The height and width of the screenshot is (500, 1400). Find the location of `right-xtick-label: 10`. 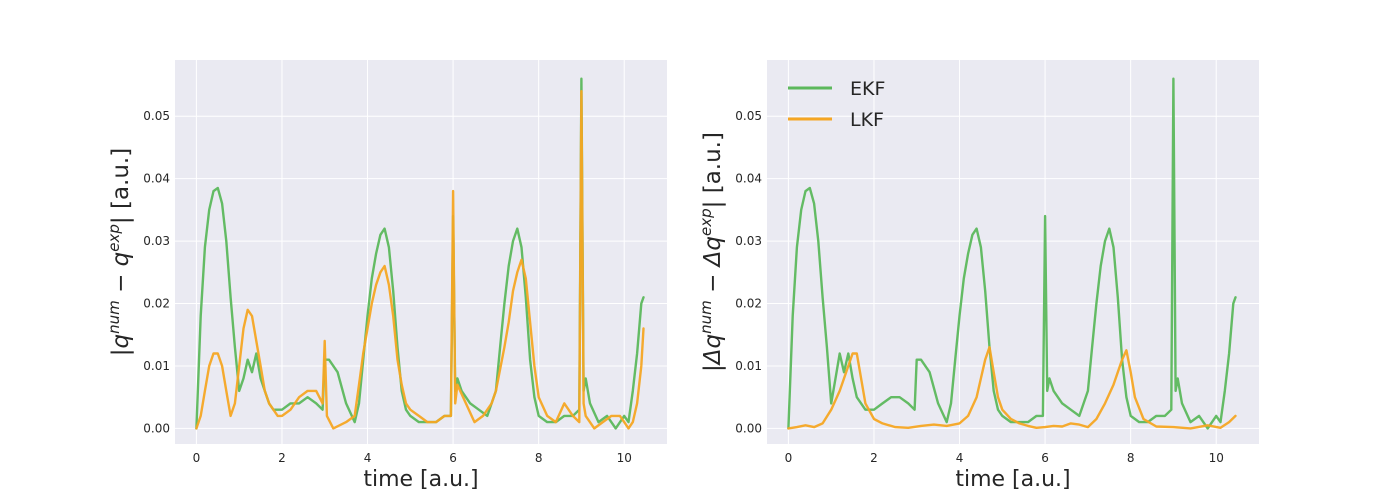

right-xtick-label: 10 is located at coordinates (1216, 458).